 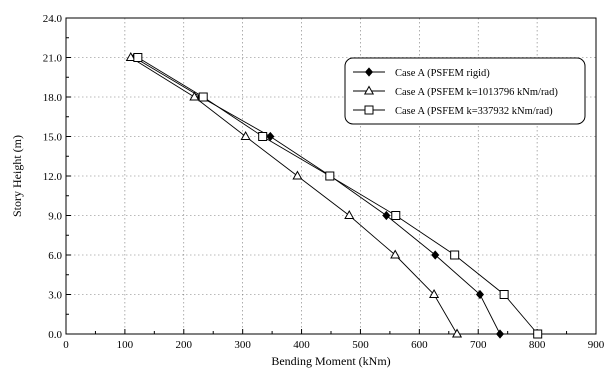 I want to click on legend-box, so click(x=465, y=91).